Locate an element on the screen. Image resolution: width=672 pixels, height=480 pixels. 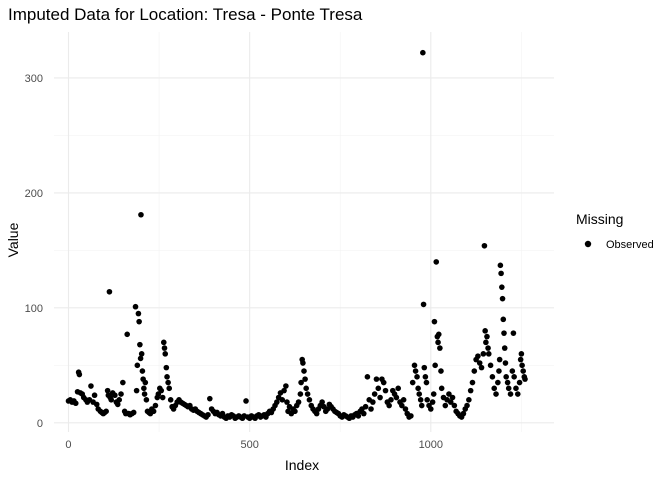
x-tick-label: 1000 is located at coordinates (431, 445).